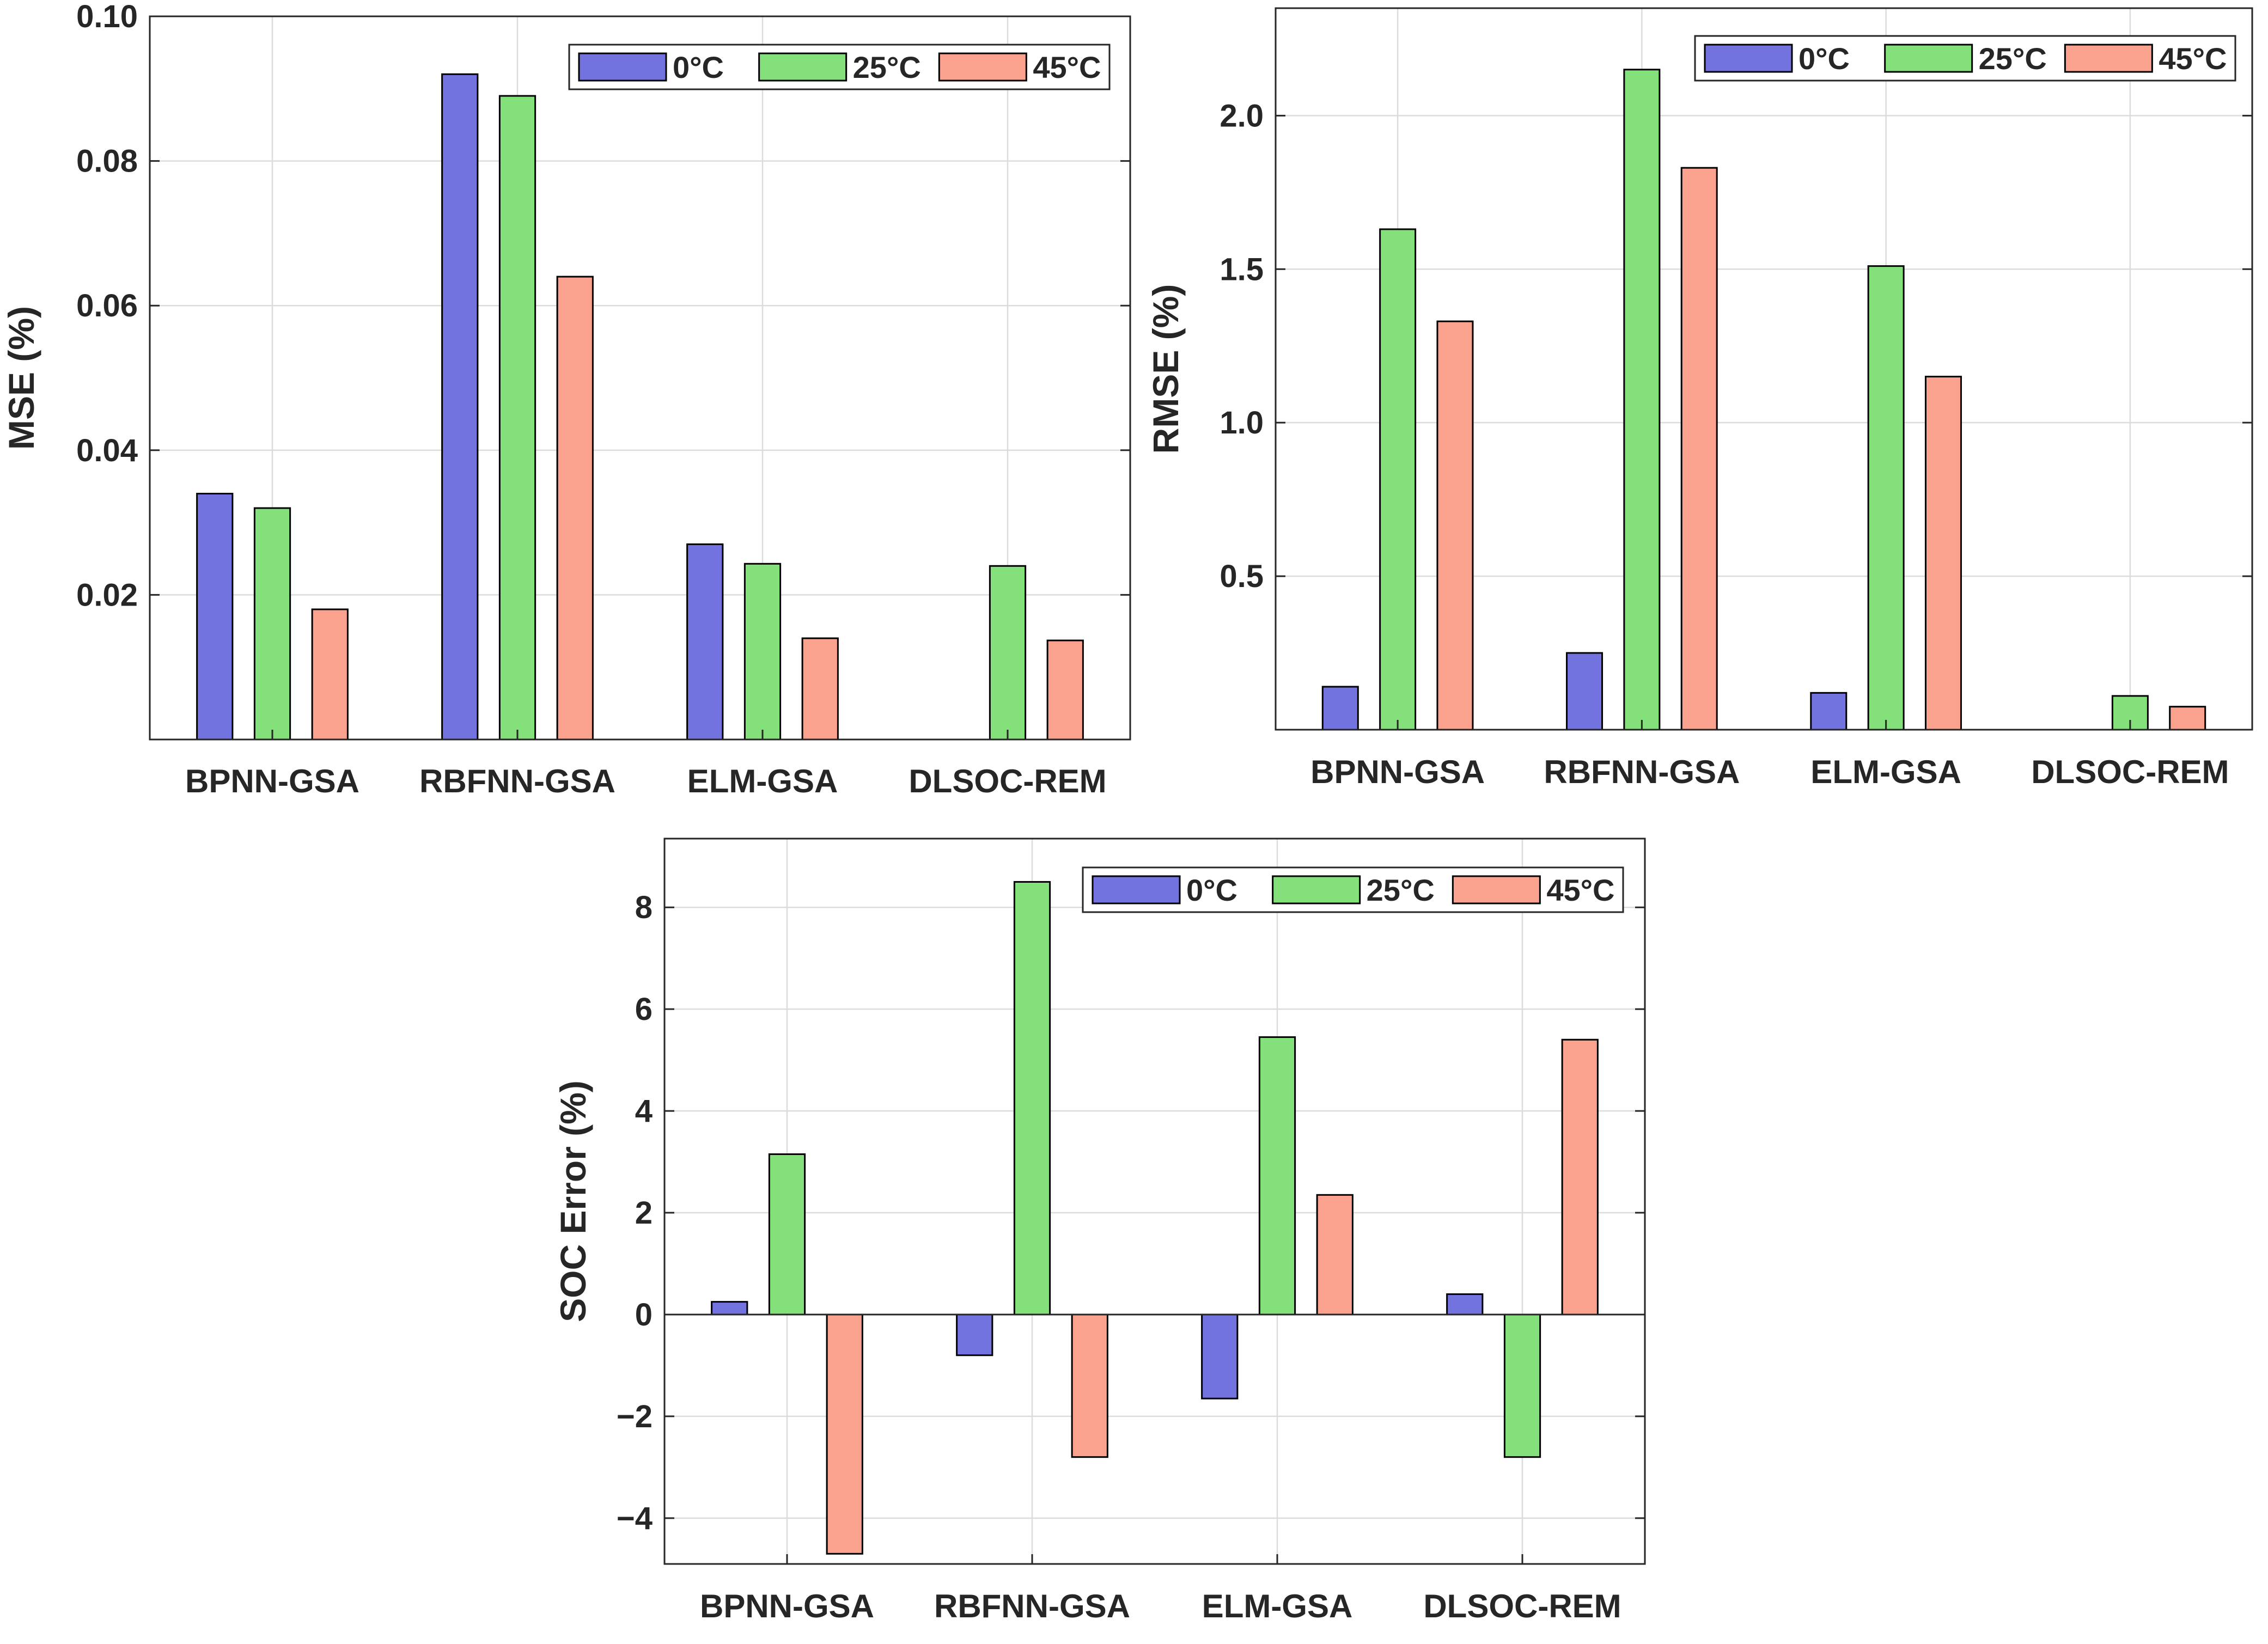 The width and height of the screenshot is (2268, 1644). Describe the element at coordinates (1242, 115) in the screenshot. I see `y-tick-label: 2.0` at that location.